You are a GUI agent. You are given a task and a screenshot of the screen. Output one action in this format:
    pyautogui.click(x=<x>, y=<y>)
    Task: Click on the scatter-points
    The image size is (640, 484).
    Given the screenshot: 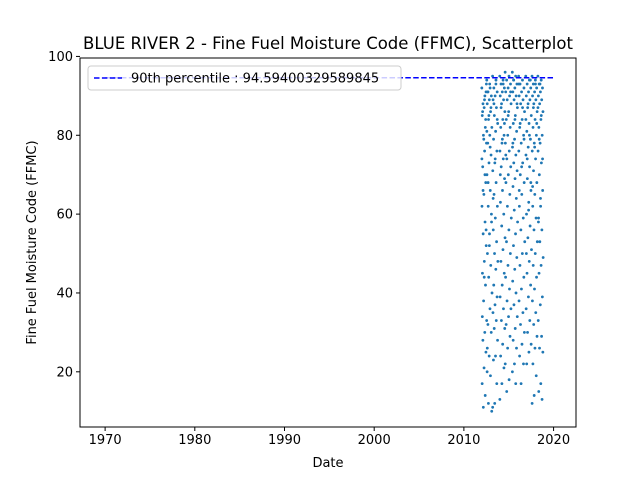 What is the action you would take?
    pyautogui.click(x=512, y=241)
    